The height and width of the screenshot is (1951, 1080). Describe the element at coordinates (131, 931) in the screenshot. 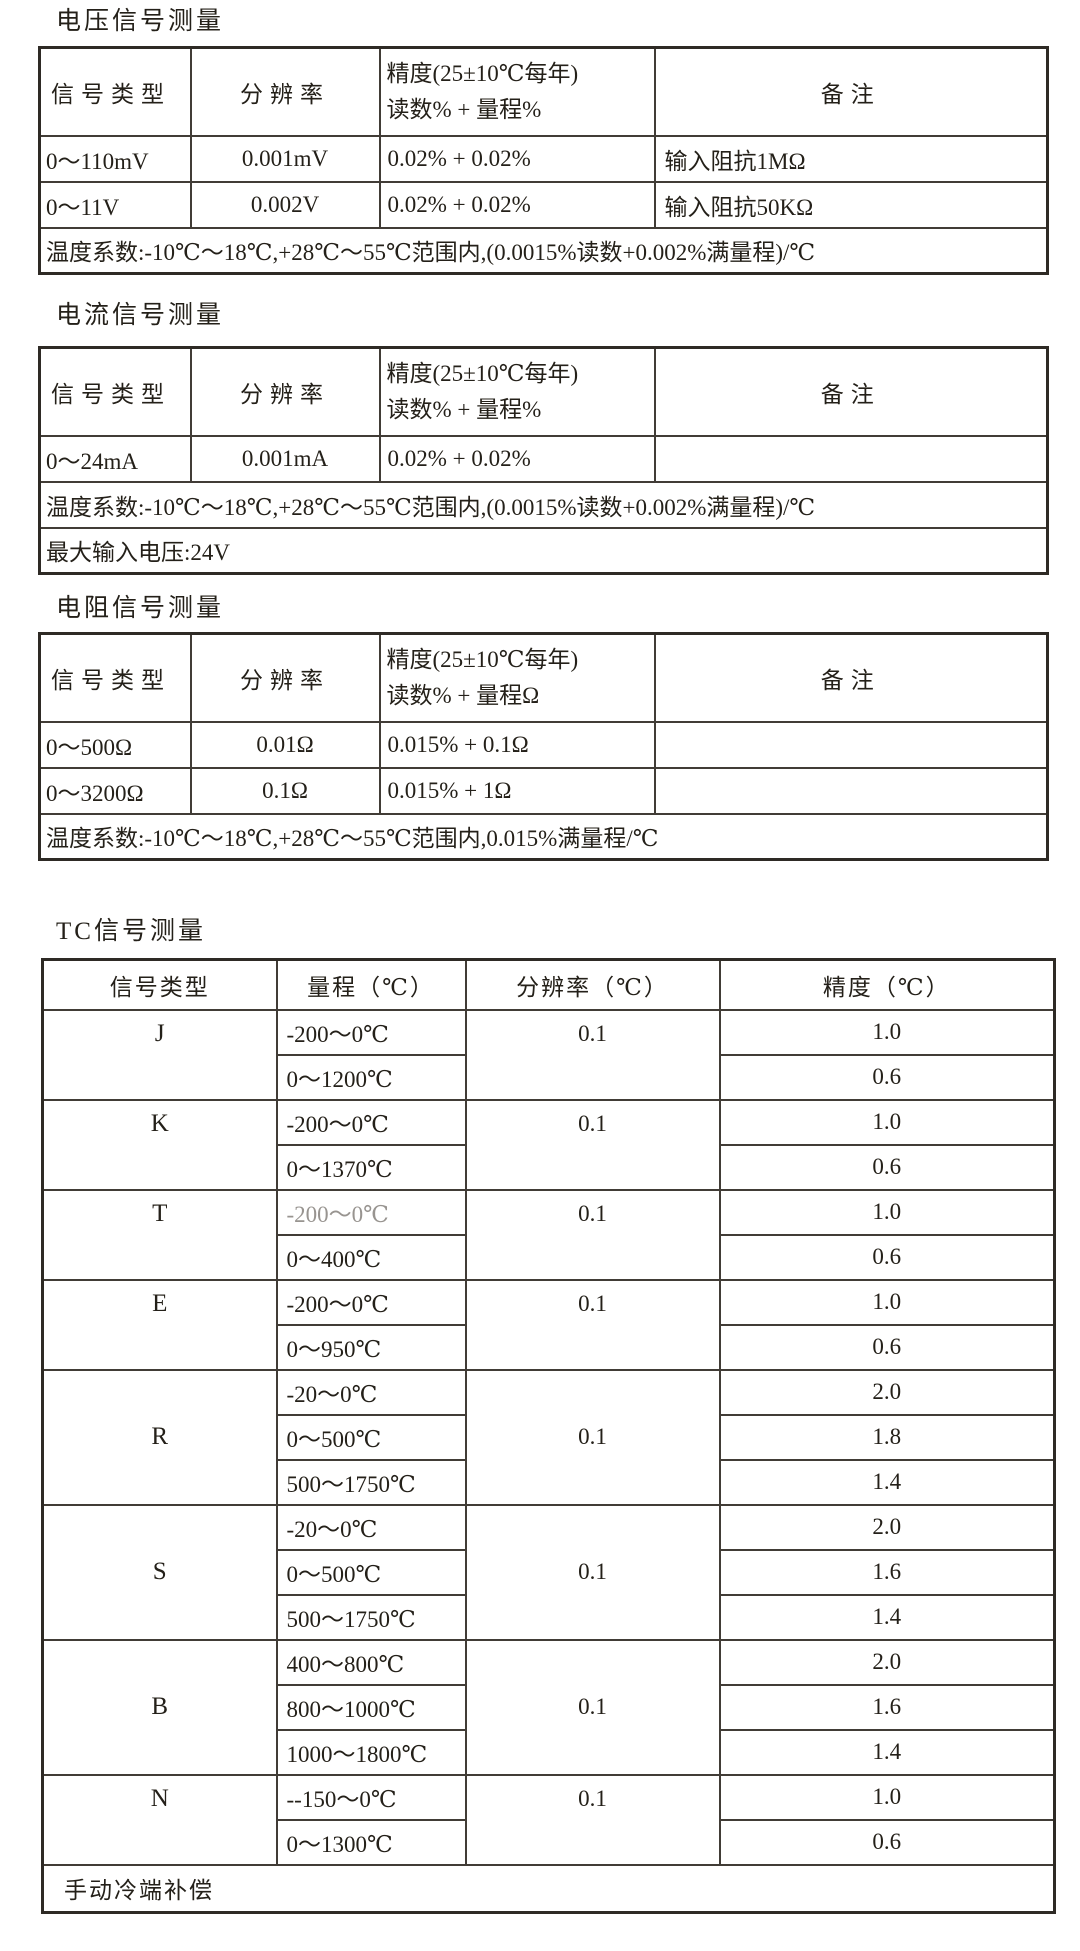

I see `table-title: TC信号测量` at that location.